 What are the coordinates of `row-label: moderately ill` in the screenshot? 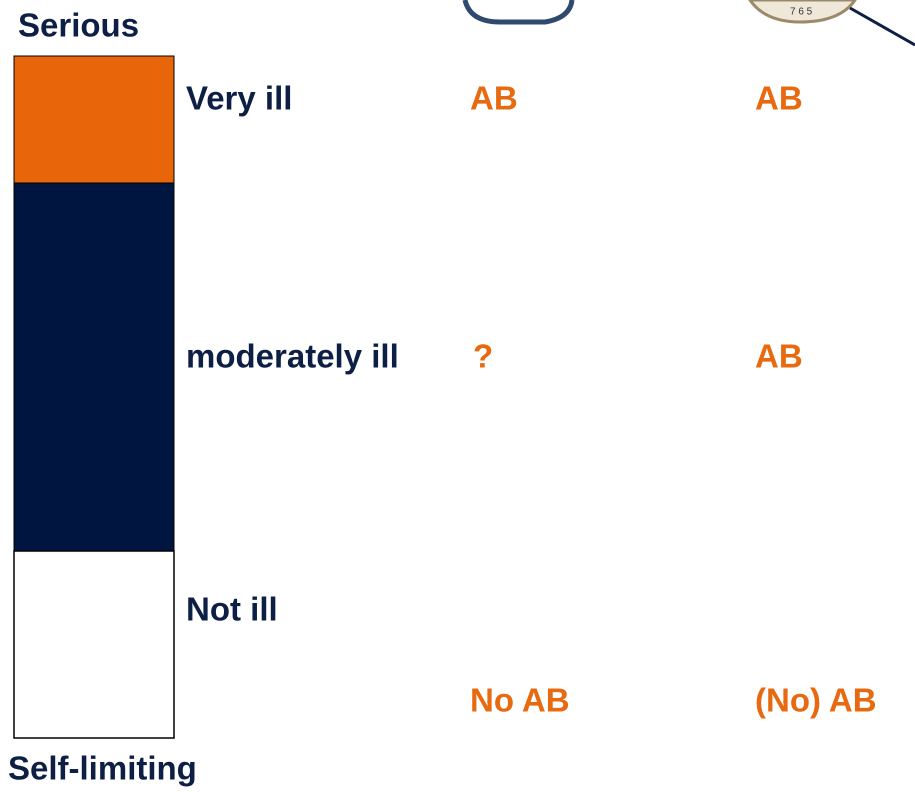 It's located at (292, 356).